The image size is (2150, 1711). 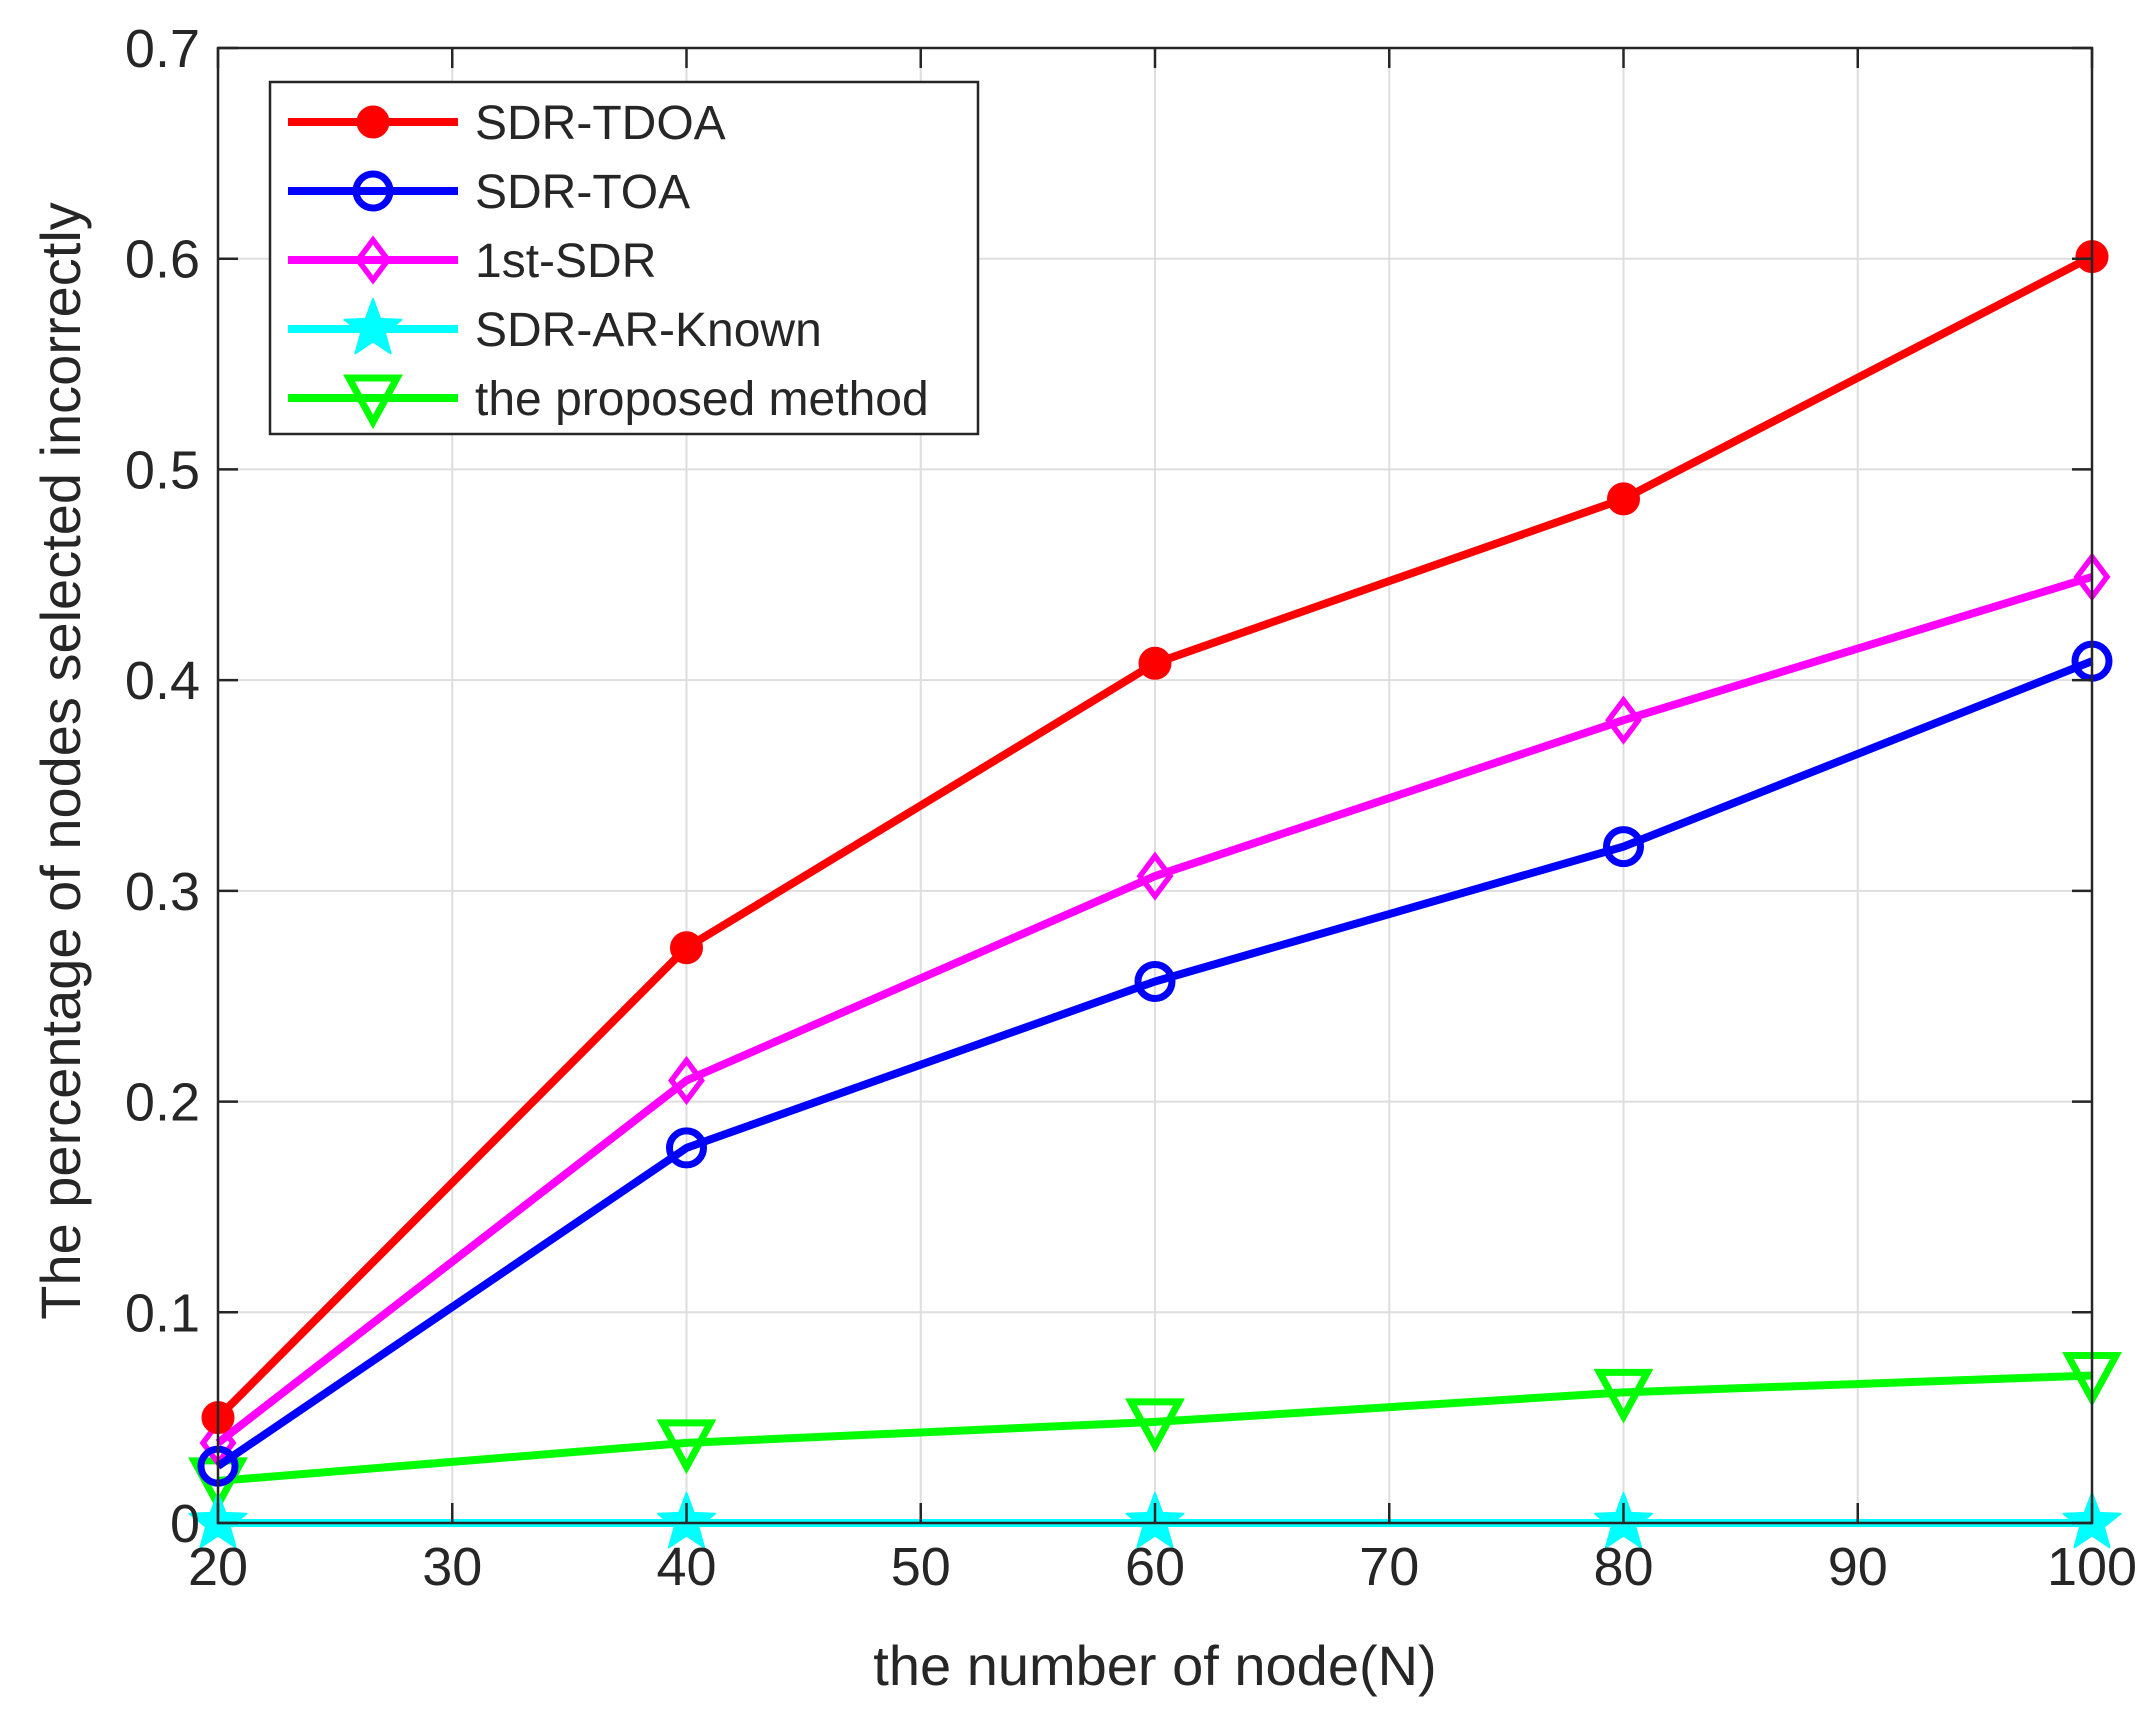 I want to click on legend-label-sdr-ar-known: SDR-AR-Known, so click(x=648, y=330).